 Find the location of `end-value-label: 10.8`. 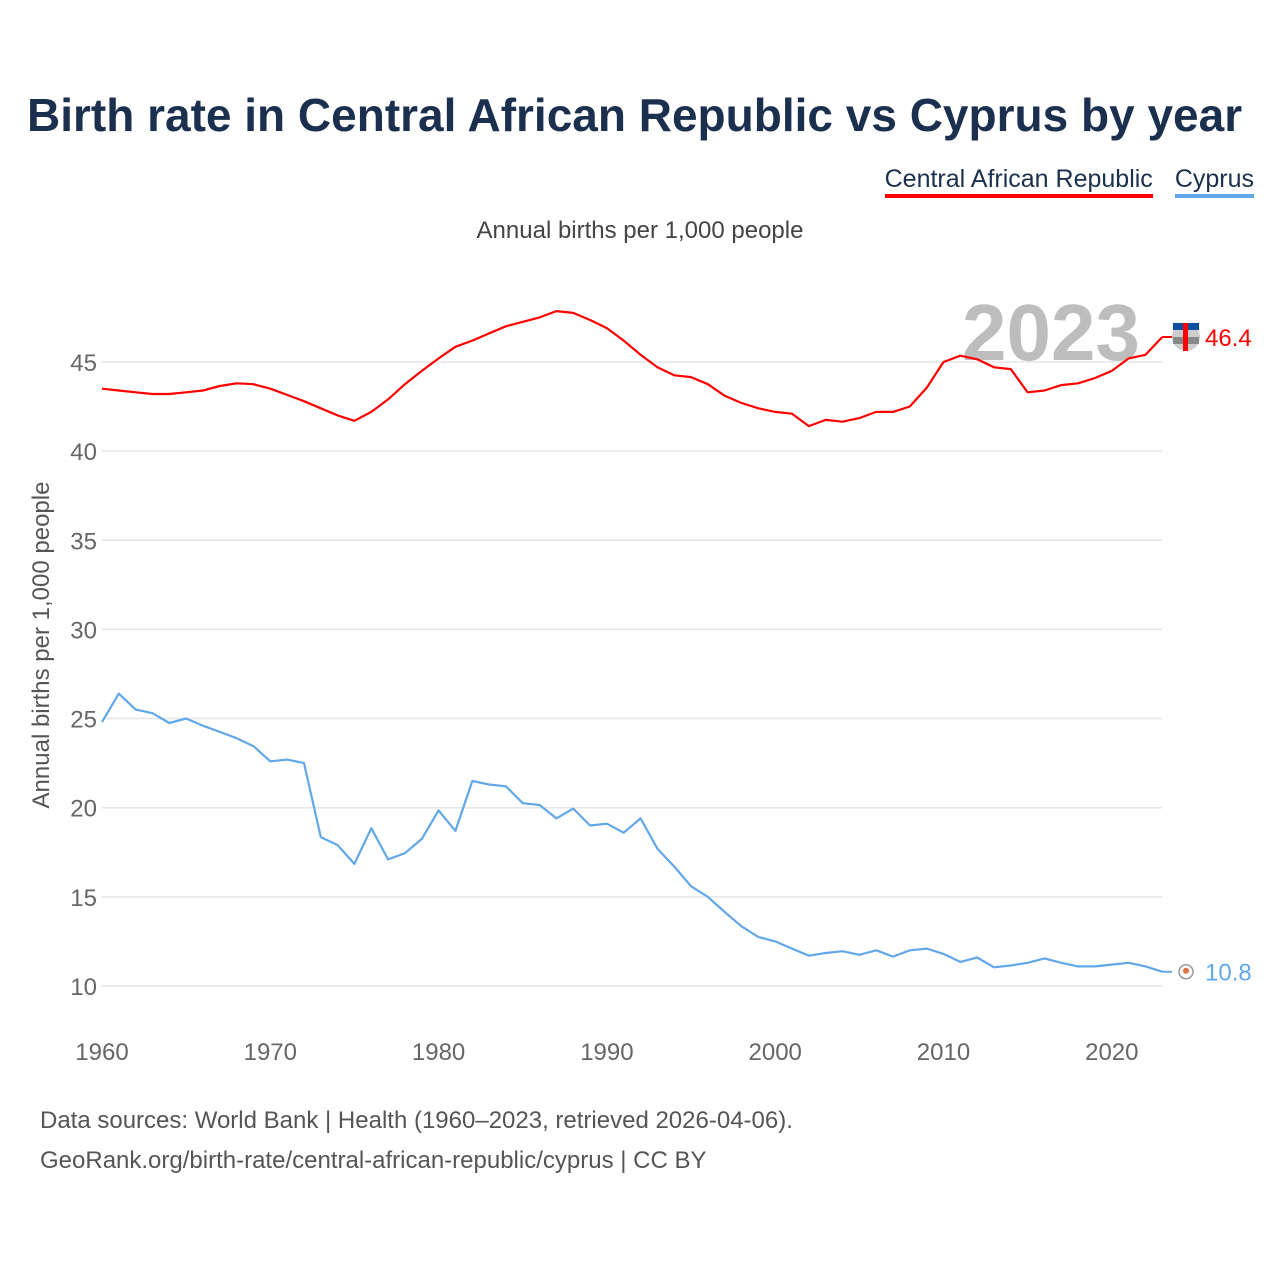

end-value-label: 10.8 is located at coordinates (1228, 973).